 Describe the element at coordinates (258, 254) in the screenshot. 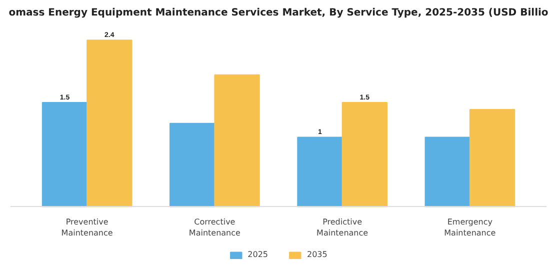

I see `legend-label: 2025` at that location.